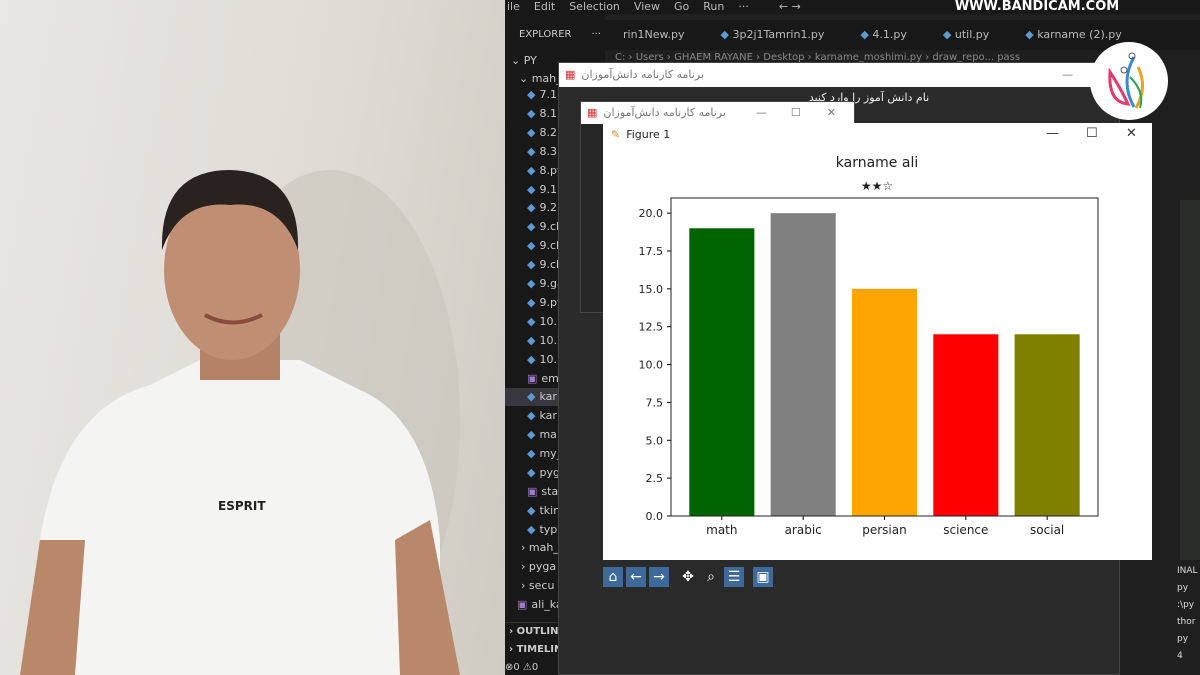 The image size is (1200, 675). I want to click on x-tick-label: arabic, so click(803, 530).